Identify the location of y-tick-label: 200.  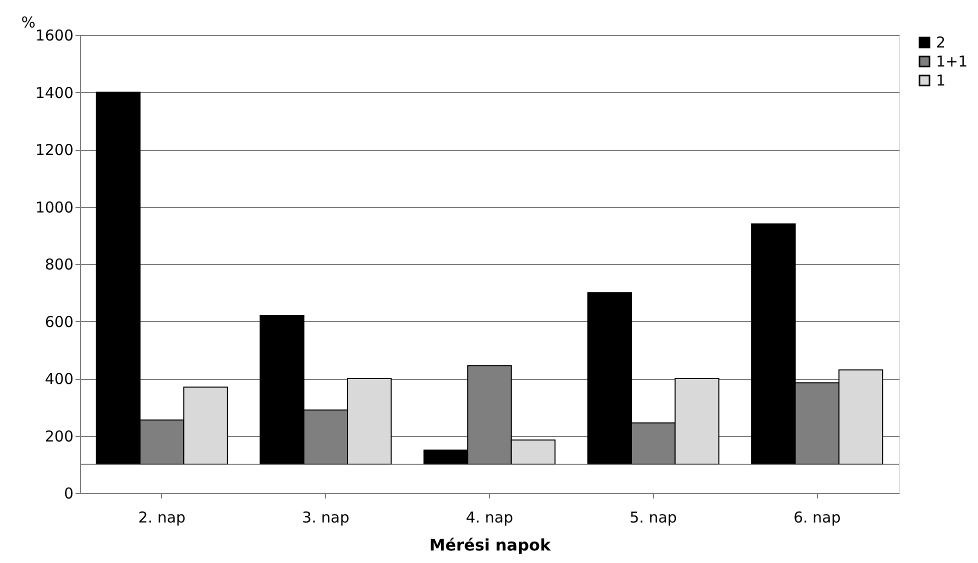
(59, 436).